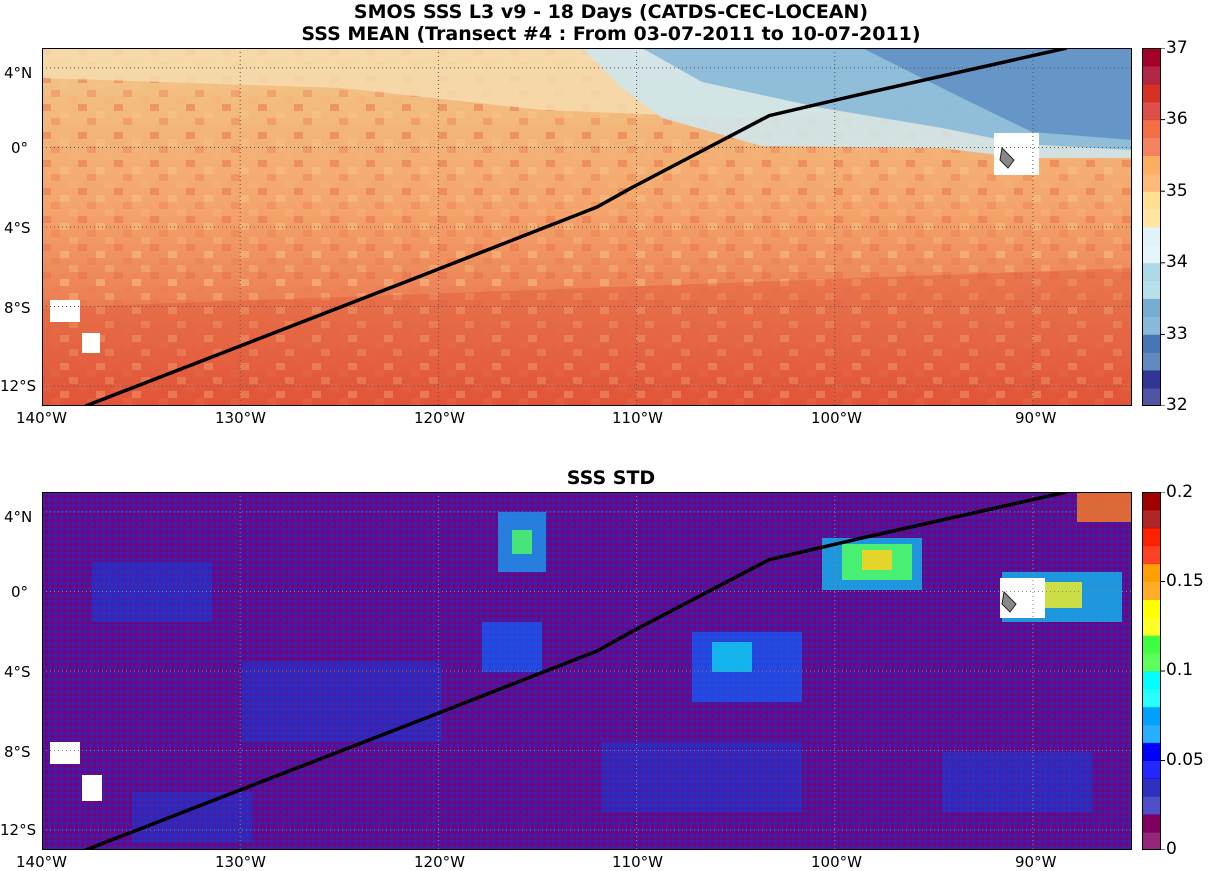  Describe the element at coordinates (1177, 191) in the screenshot. I see `colorbar-tick-label: 35` at that location.